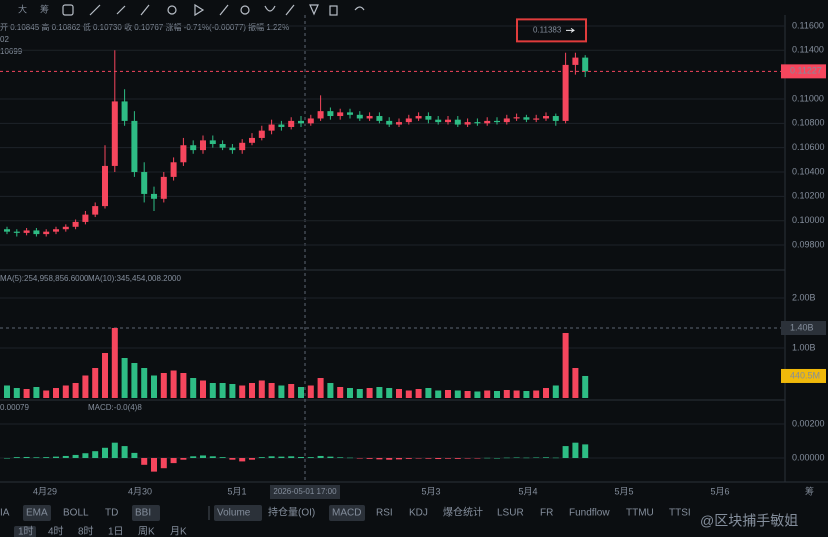 This screenshot has height=537, width=828. What do you see at coordinates (384, 513) in the screenshot?
I see `indicator-tab: RSI` at bounding box center [384, 513].